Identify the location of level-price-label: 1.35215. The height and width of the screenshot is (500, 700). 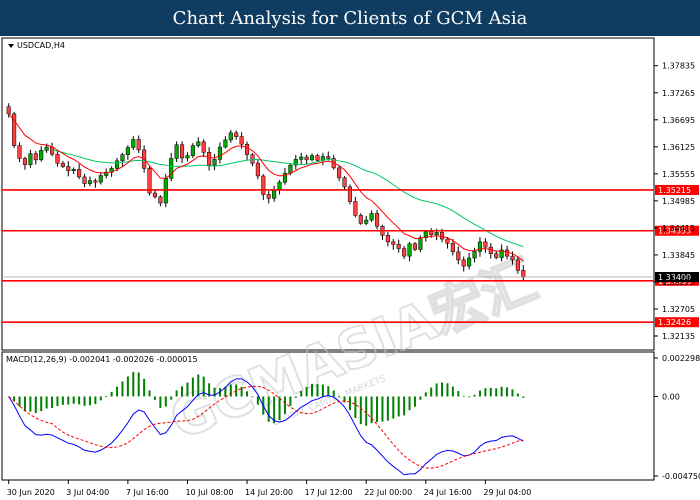
(674, 190).